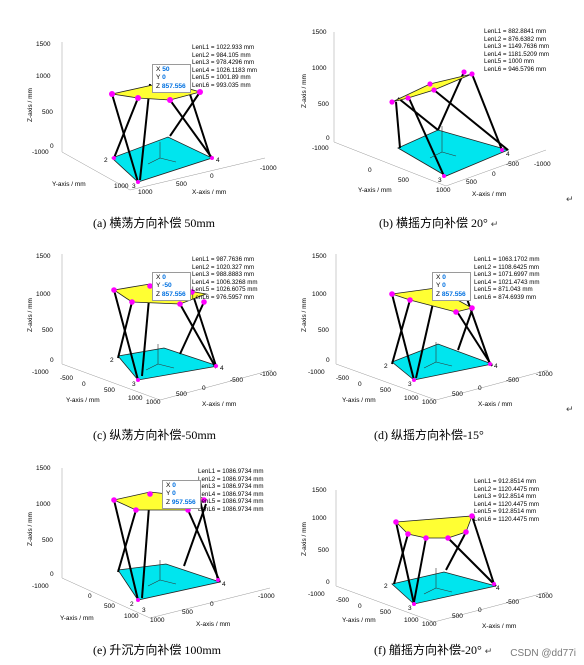 The height and width of the screenshot is (665, 584). Describe the element at coordinates (439, 223) in the screenshot. I see `caption-b: (b) 横摇方向补偿 20° ↵` at that location.